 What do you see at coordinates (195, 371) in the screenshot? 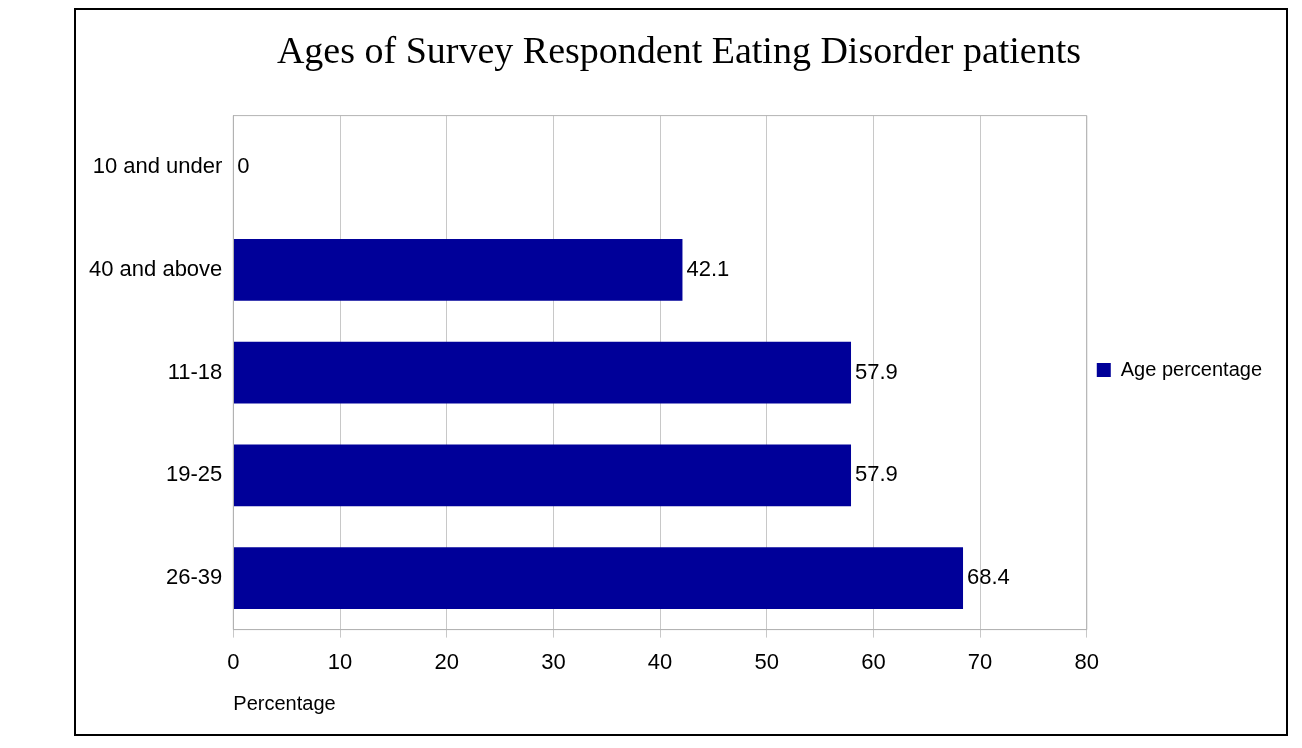
I see `y-tick-label: 11-18` at bounding box center [195, 371].